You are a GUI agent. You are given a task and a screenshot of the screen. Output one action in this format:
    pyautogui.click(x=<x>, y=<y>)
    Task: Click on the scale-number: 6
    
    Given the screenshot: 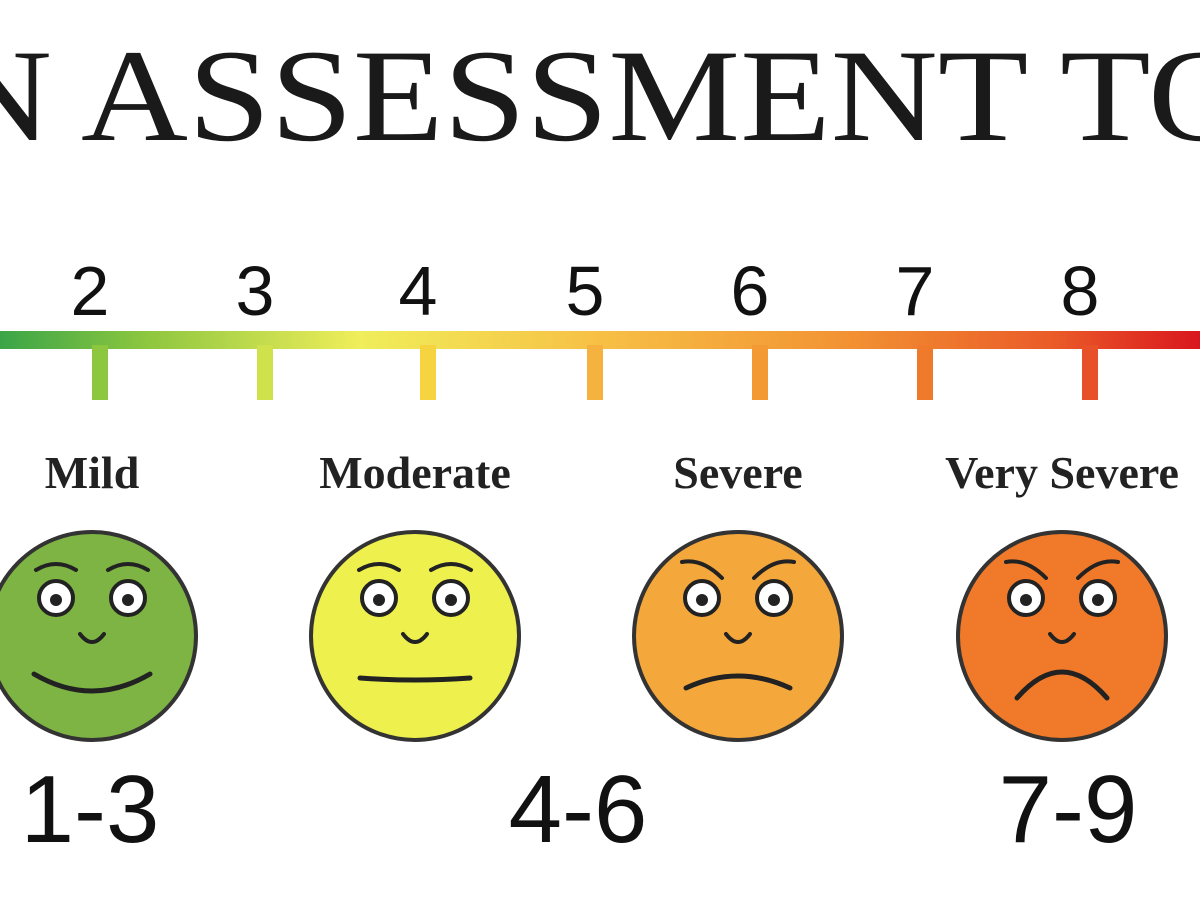 What is the action you would take?
    pyautogui.click(x=750, y=291)
    